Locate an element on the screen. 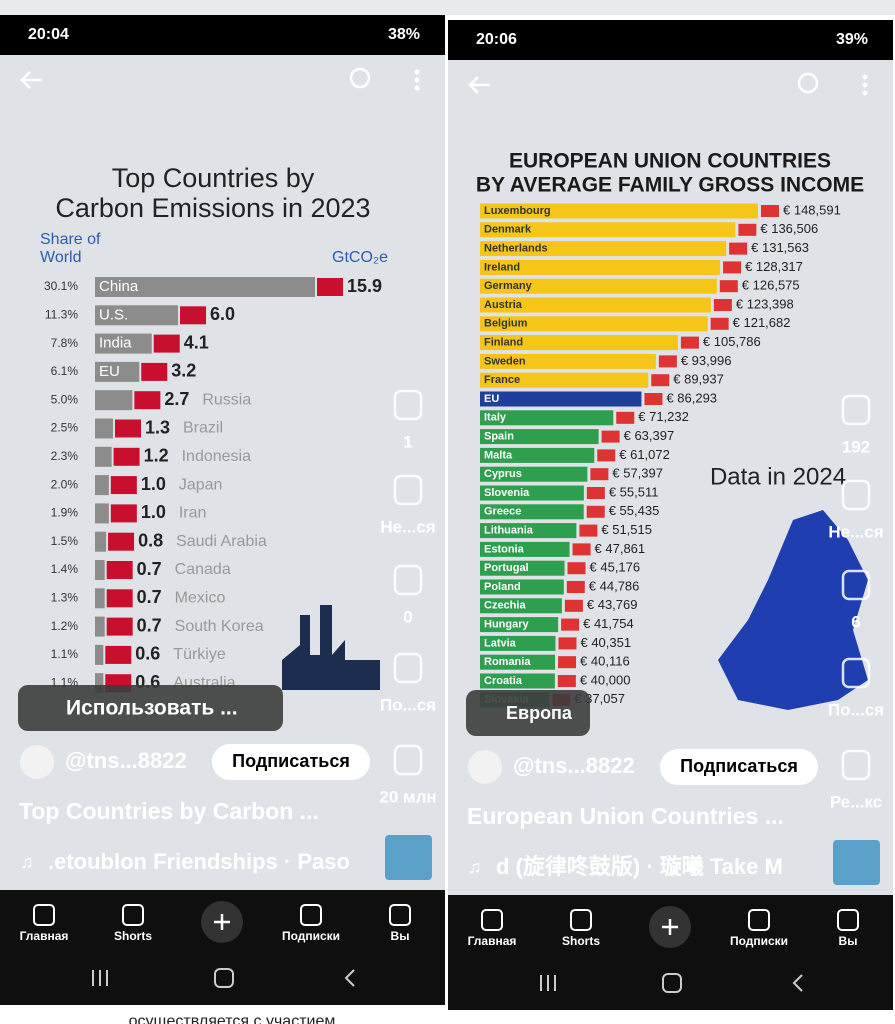 The height and width of the screenshot is (1024, 895). share-label: 5.0% is located at coordinates (65, 399).